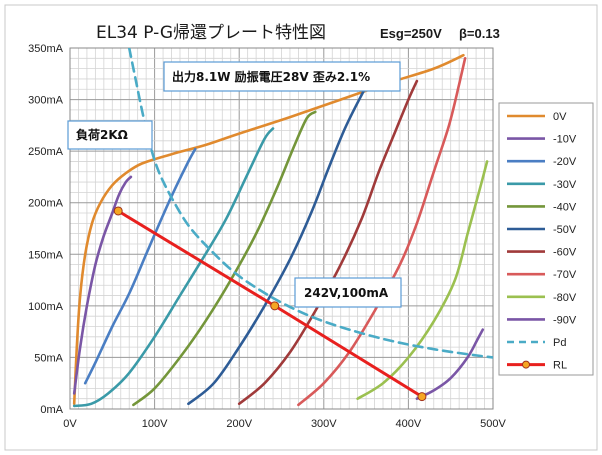  I want to click on y-tick-label: 0mA, so click(51, 410).